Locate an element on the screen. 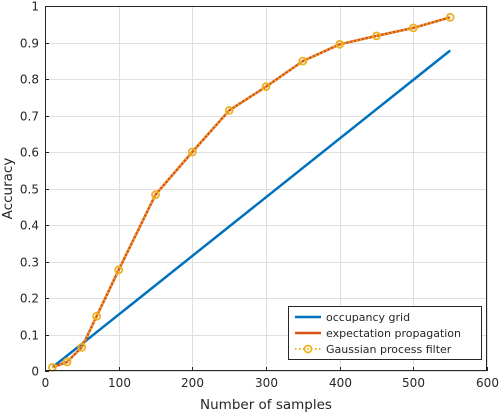 The image size is (499, 413). legend-label: expectation propagation is located at coordinates (393, 333).